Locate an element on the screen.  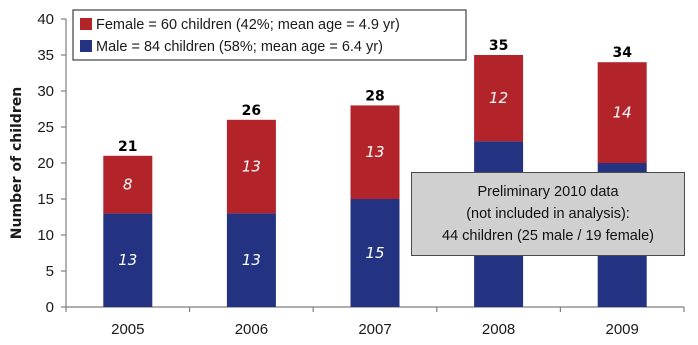
legend-box is located at coordinates (269, 35).